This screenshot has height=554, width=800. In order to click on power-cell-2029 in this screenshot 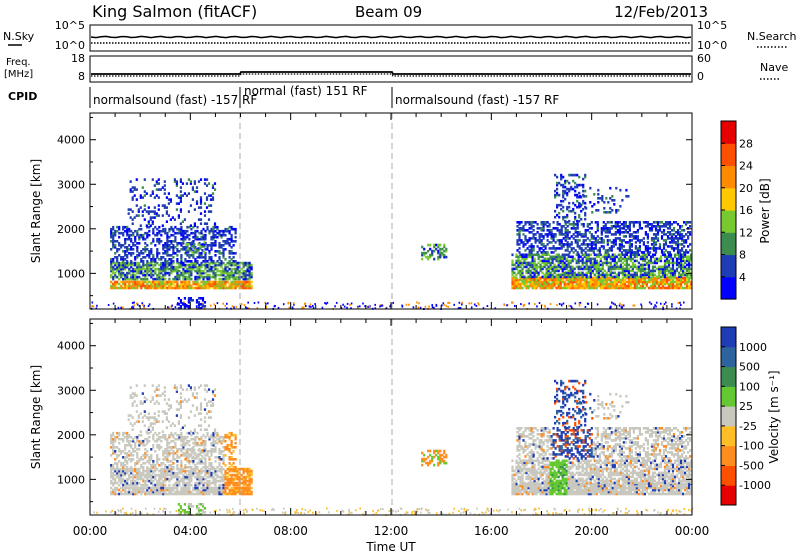, I will do `click(687, 288)`.